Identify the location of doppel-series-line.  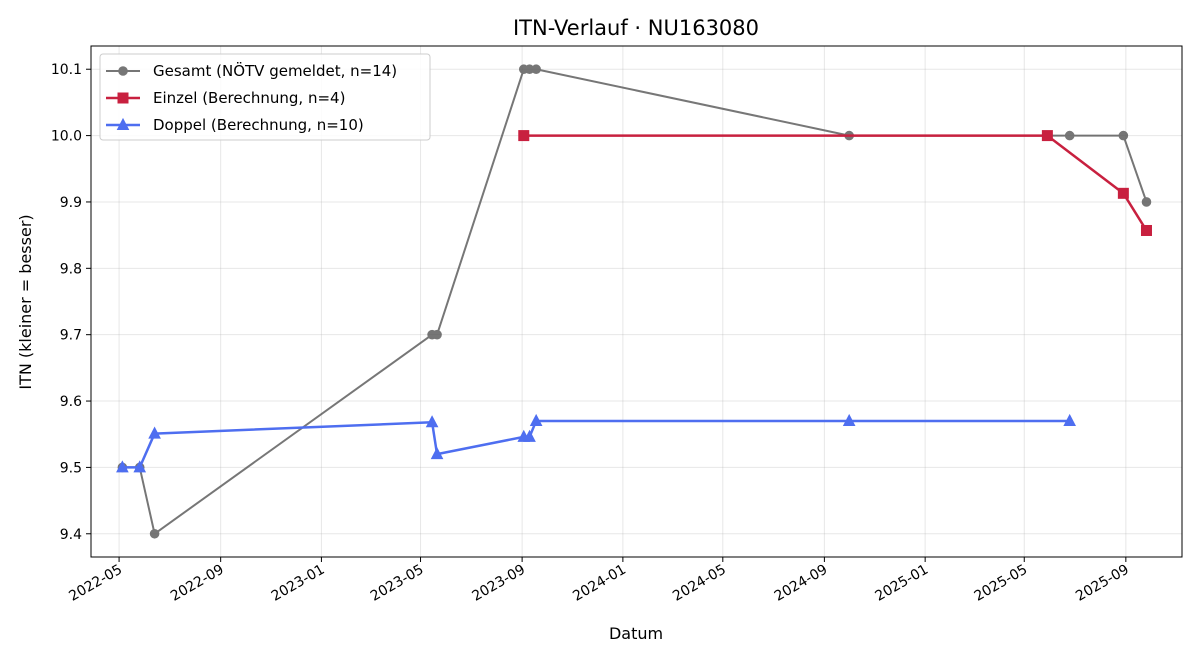
(596, 444).